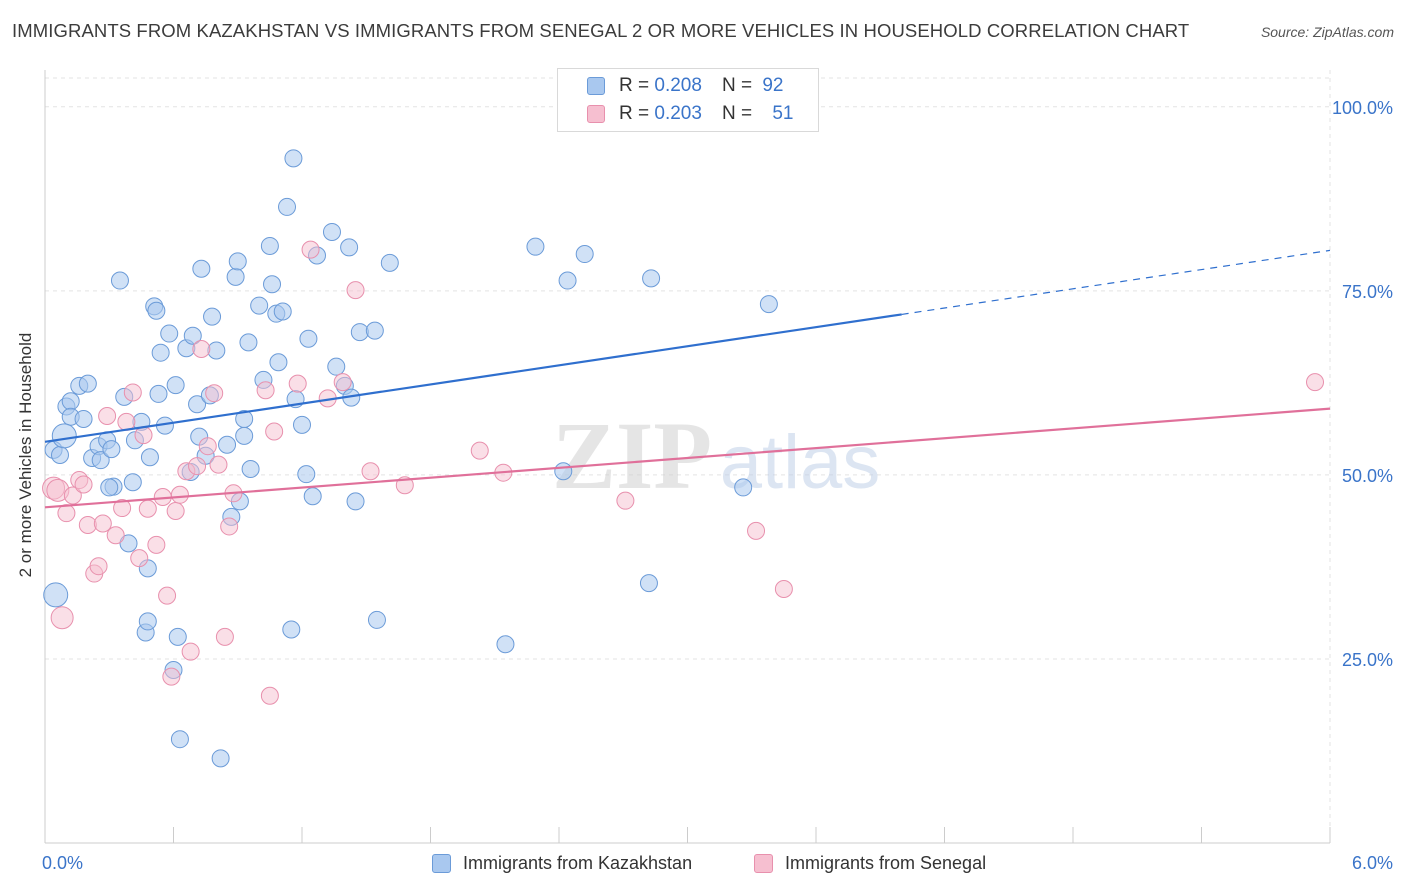 This screenshot has width=1406, height=892. Describe the element at coordinates (441, 863) in the screenshot. I see `bottom-legend-swatch-kazakhstan` at that location.